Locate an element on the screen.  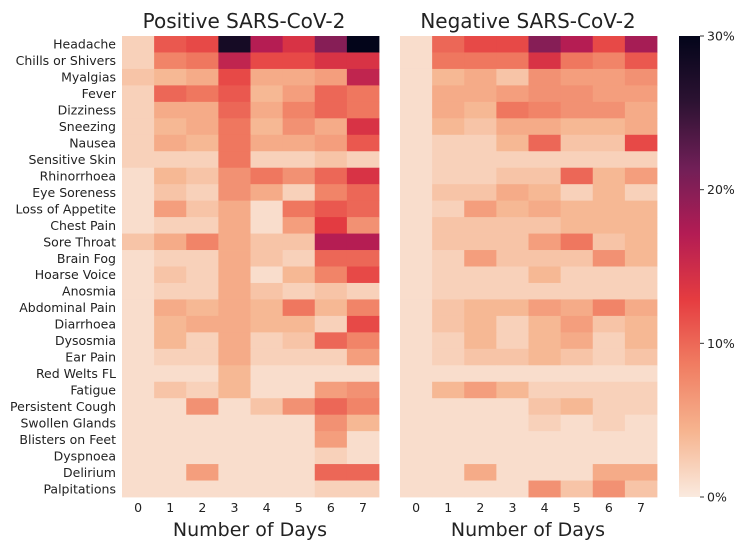
day-tick-label: 7 is located at coordinates (363, 507).